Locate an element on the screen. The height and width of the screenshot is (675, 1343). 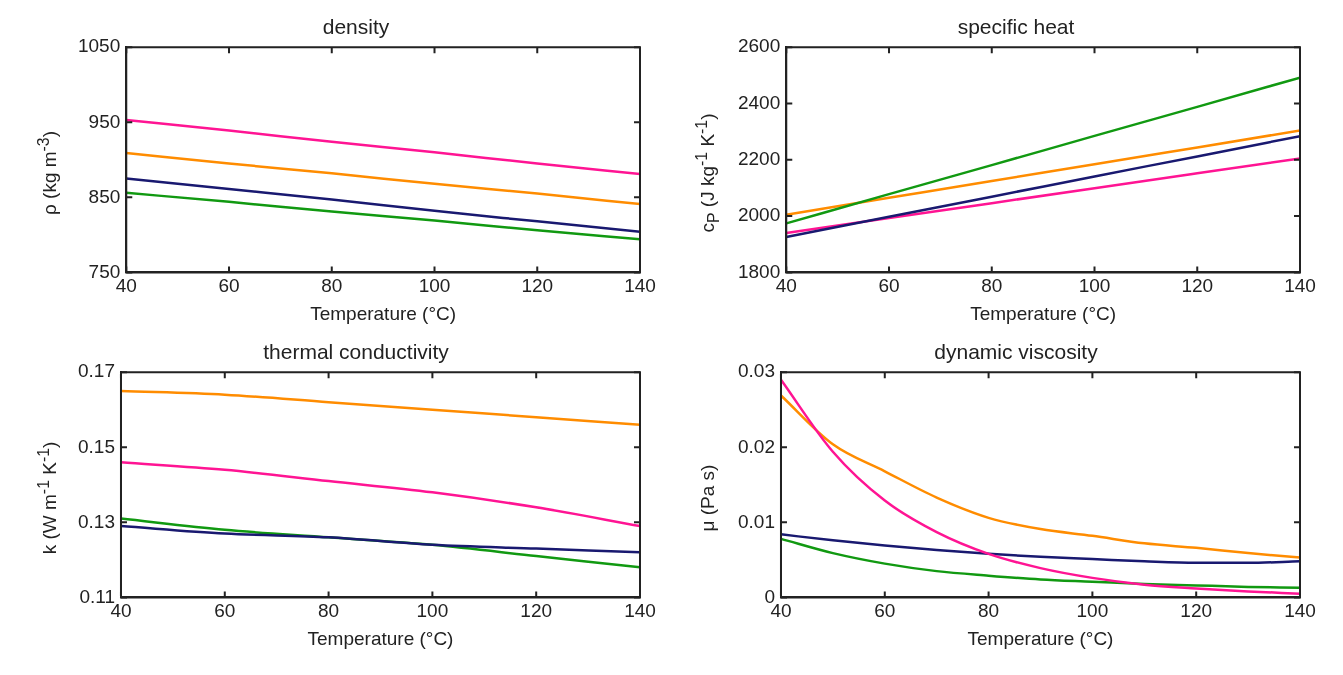
chart-title: thermal conductivity is located at coordinates (356, 352).